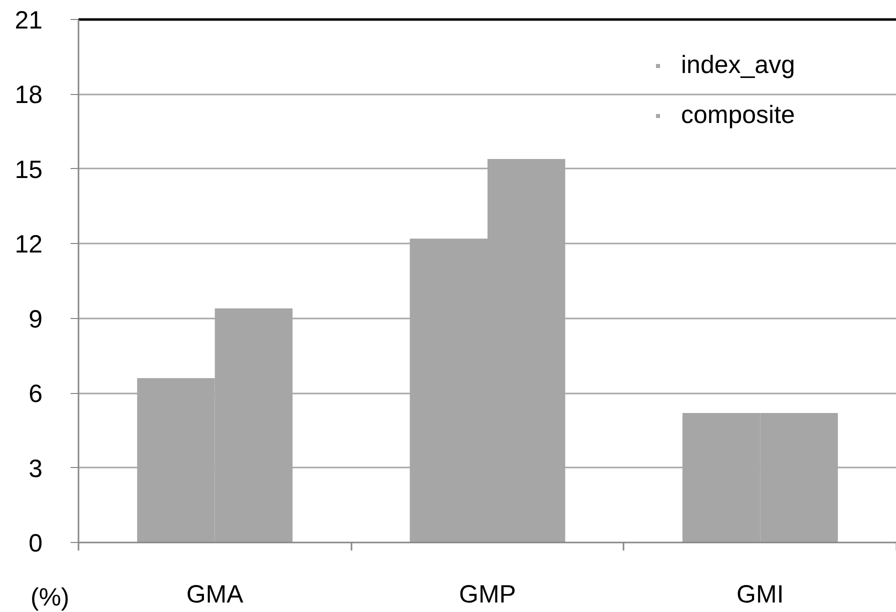 The width and height of the screenshot is (896, 612). Describe the element at coordinates (487, 594) in the screenshot. I see `x-tick-label: GMP` at that location.